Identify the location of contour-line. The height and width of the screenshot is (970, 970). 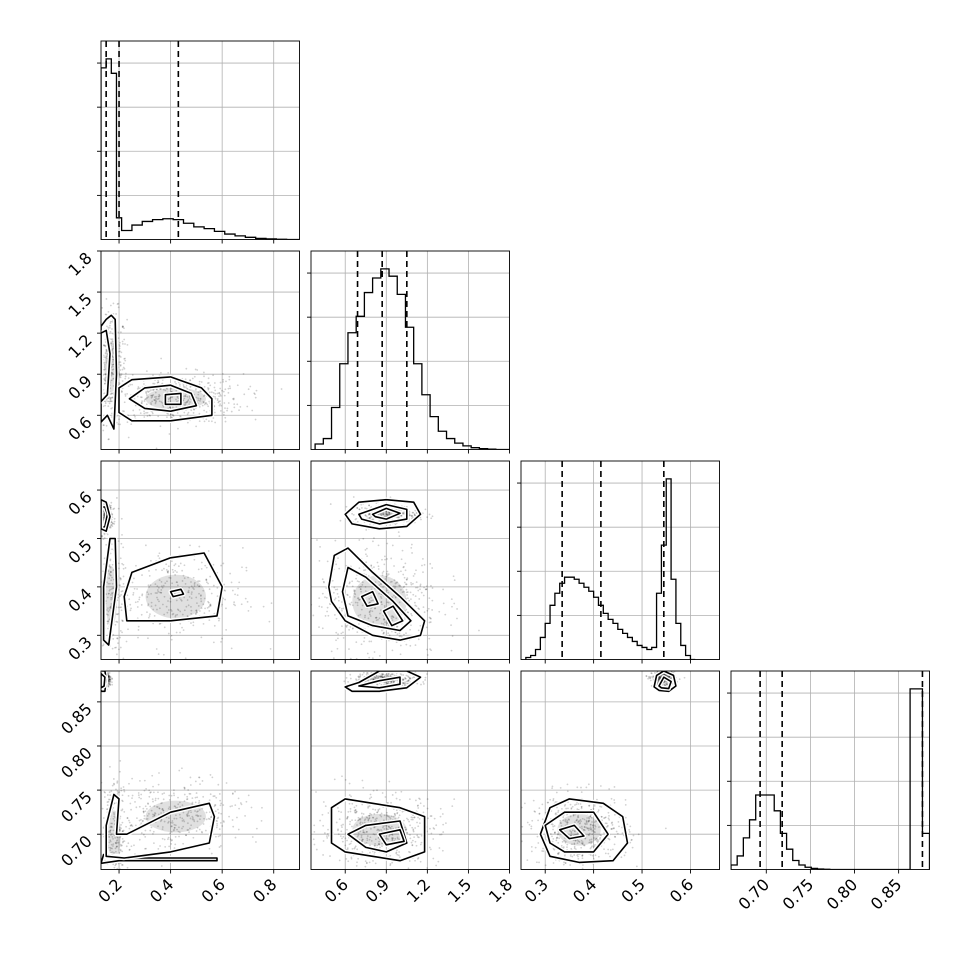
(173, 587).